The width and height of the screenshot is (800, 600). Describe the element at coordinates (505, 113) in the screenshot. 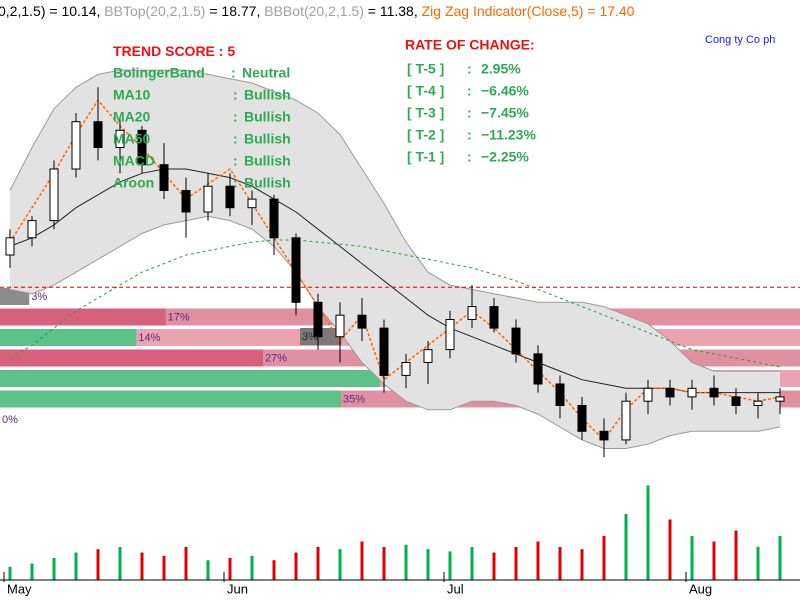

I see `roc-value: −7.45%` at that location.